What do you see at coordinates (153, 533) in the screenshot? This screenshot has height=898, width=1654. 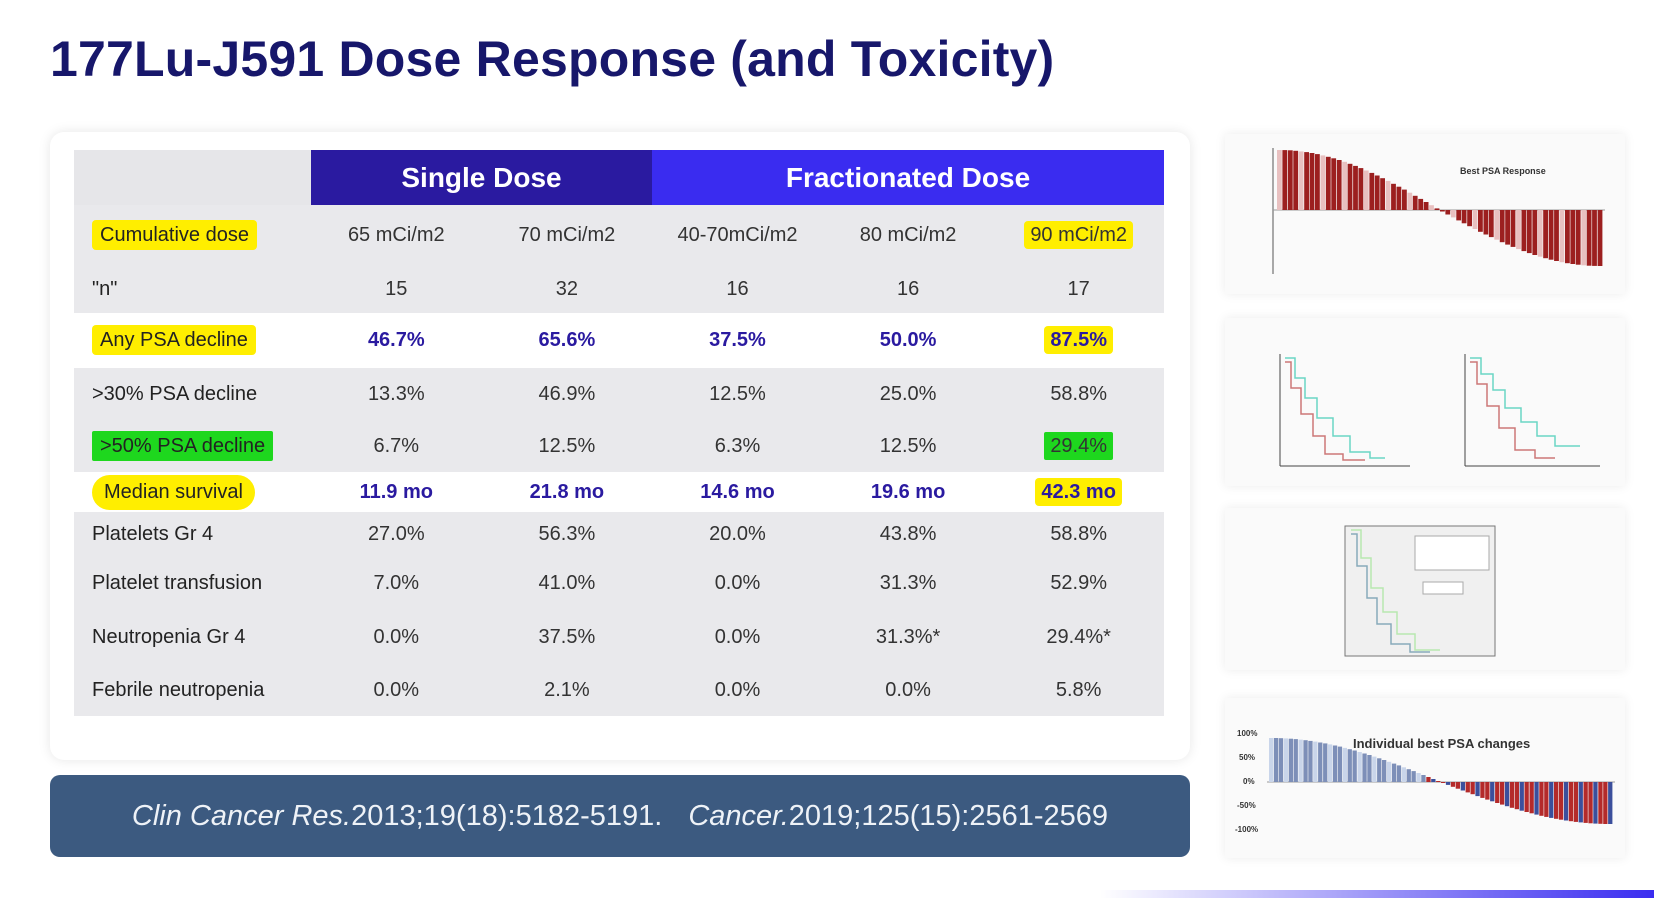 I see `row-label: Platelets Gr 4` at bounding box center [153, 533].